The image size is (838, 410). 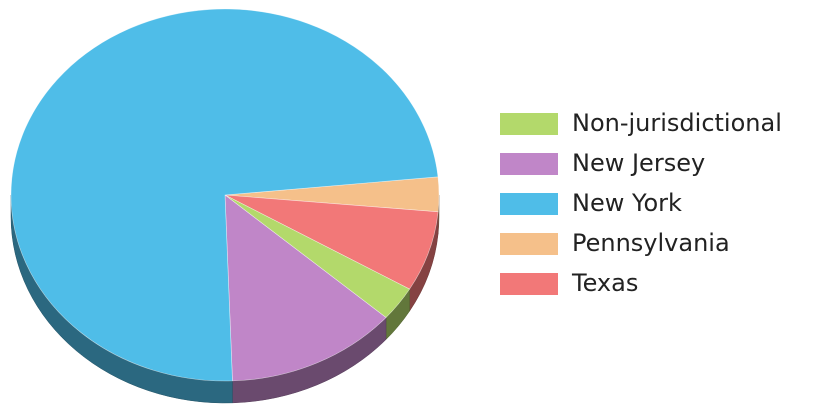 What do you see at coordinates (305, 288) in the screenshot?
I see `pie-slice` at bounding box center [305, 288].